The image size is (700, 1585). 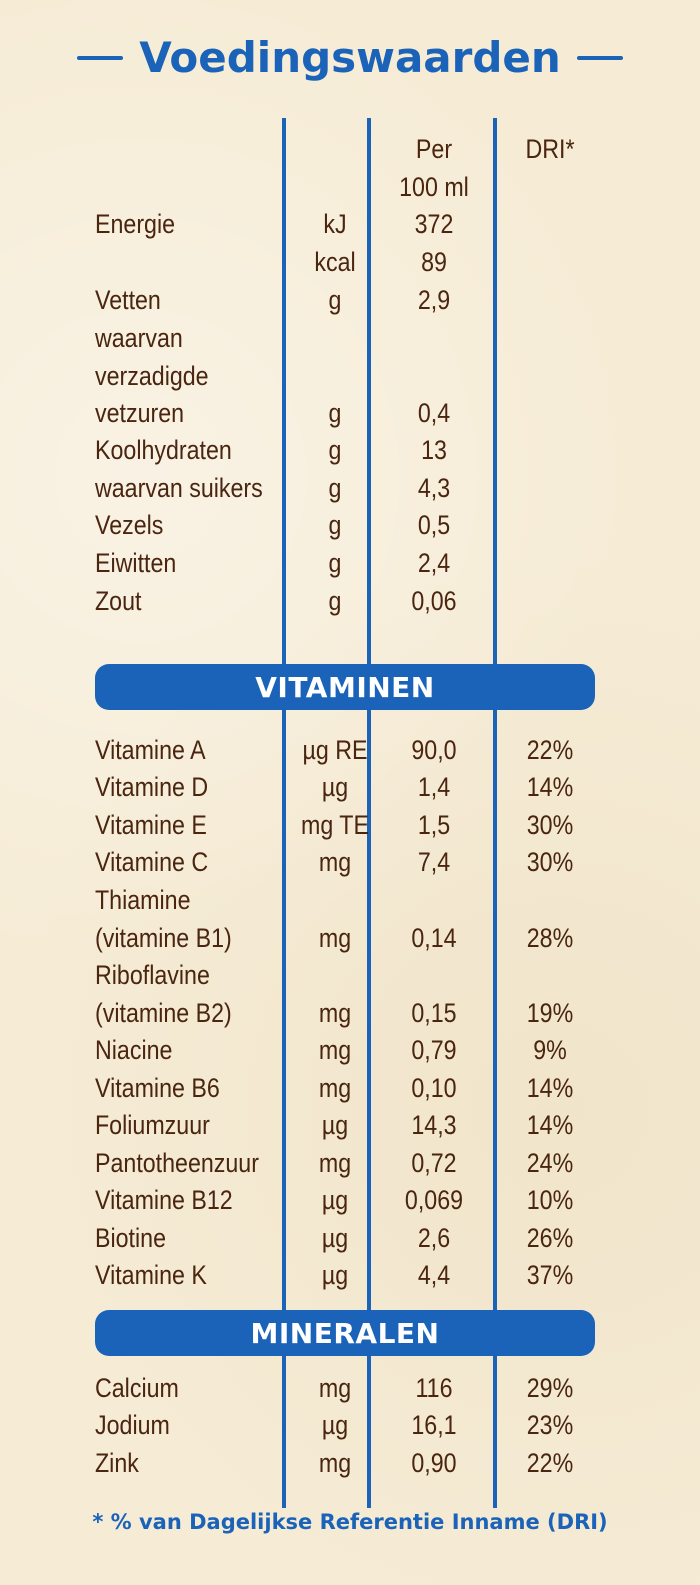 I want to click on row-value-energie-kcal: 89, so click(x=434, y=262).